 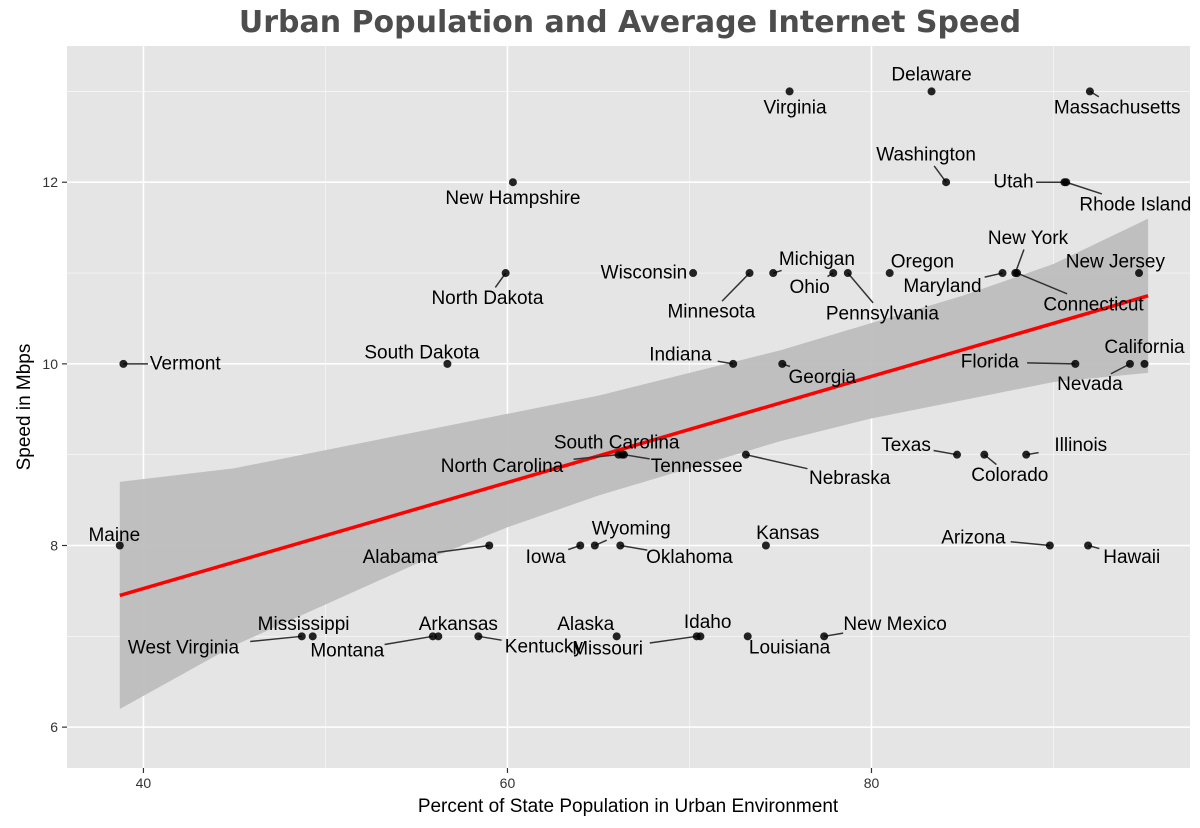 What do you see at coordinates (1002, 273) in the screenshot?
I see `point-maryland` at bounding box center [1002, 273].